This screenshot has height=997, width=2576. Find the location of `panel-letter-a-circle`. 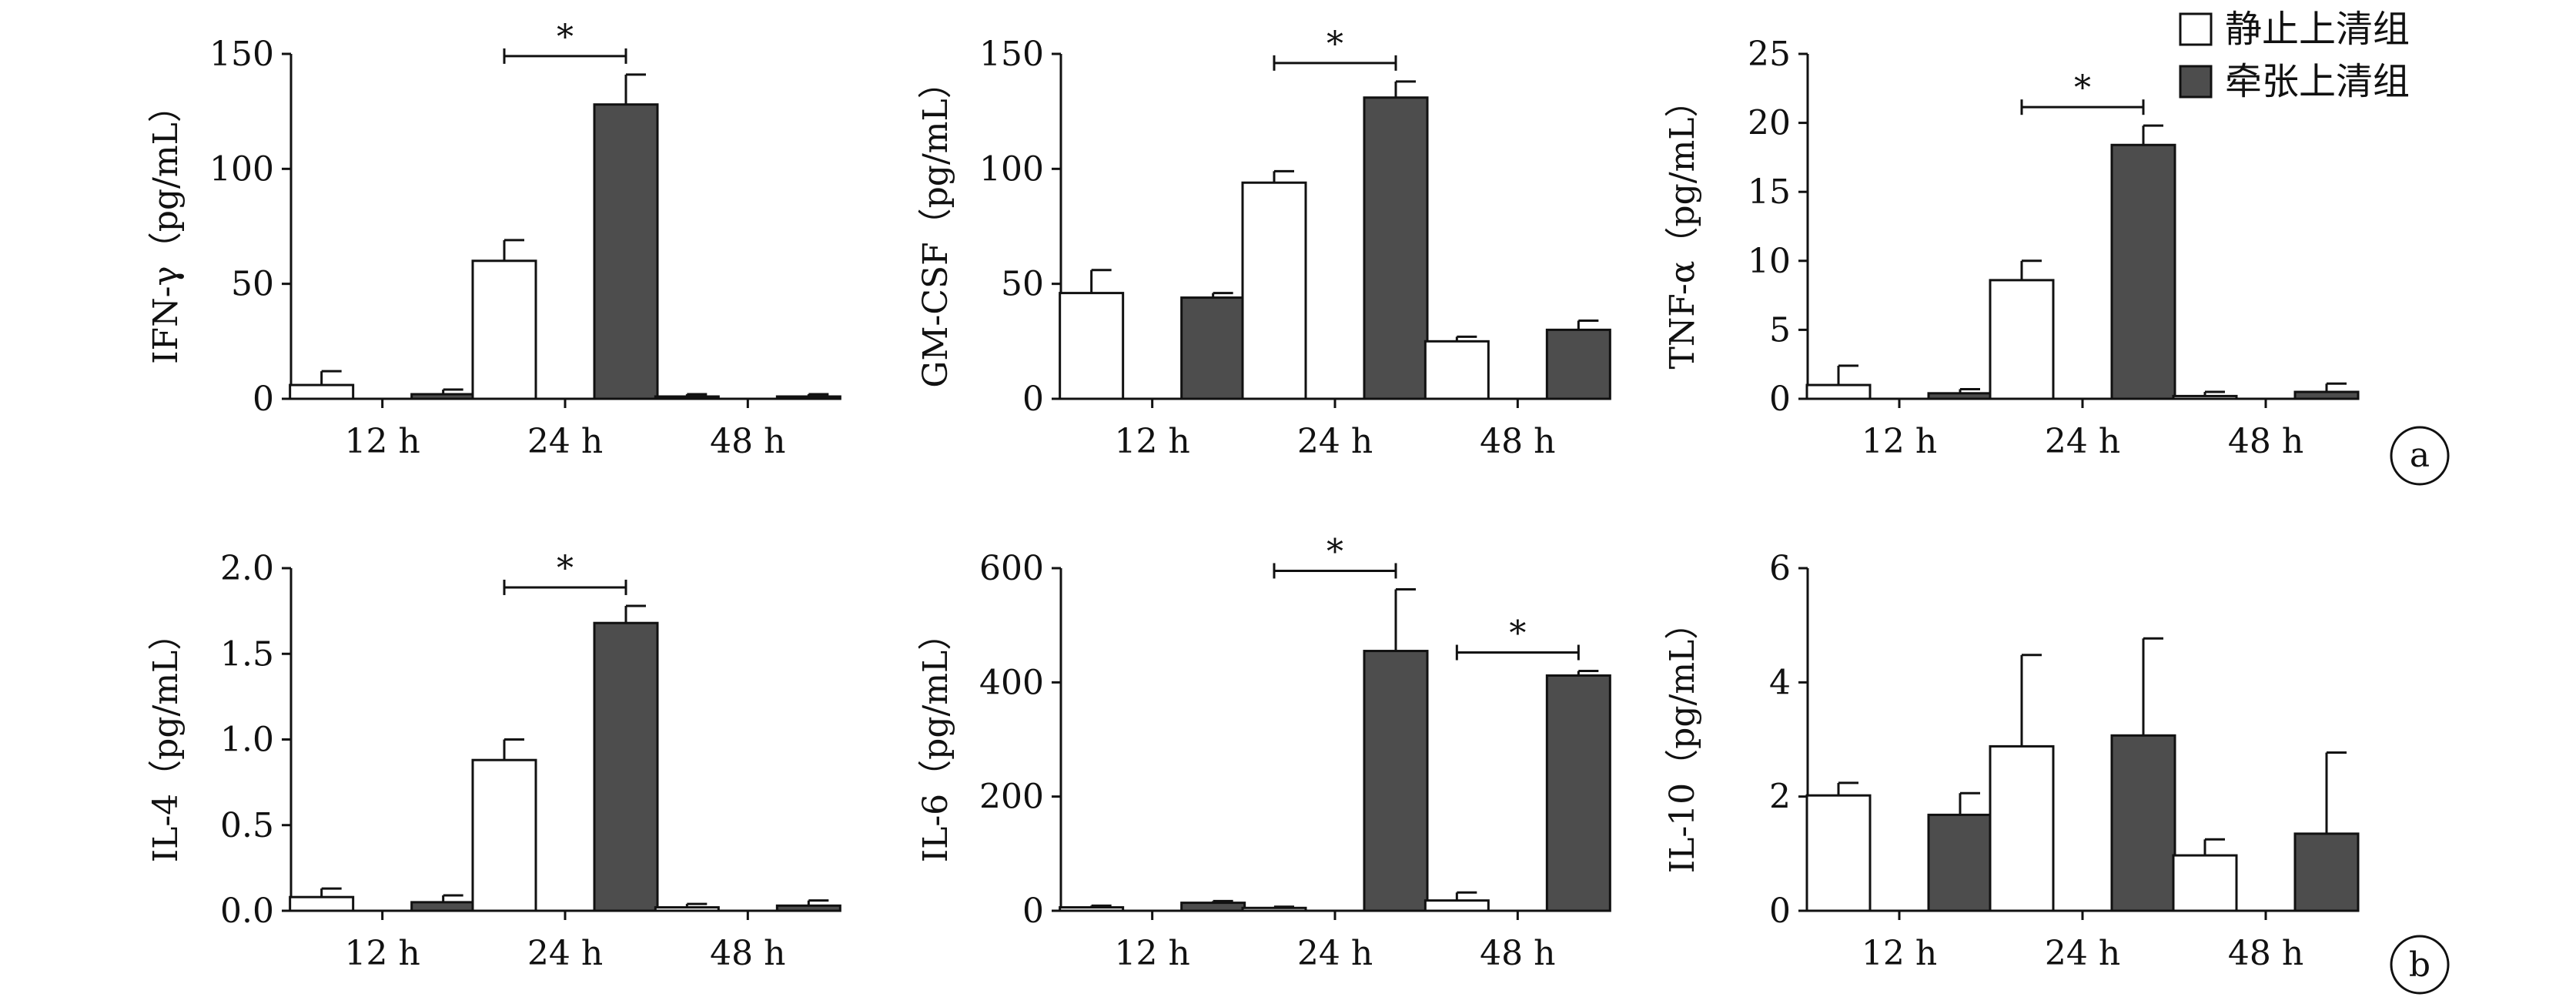

panel-letter-a-circle is located at coordinates (2420, 456).